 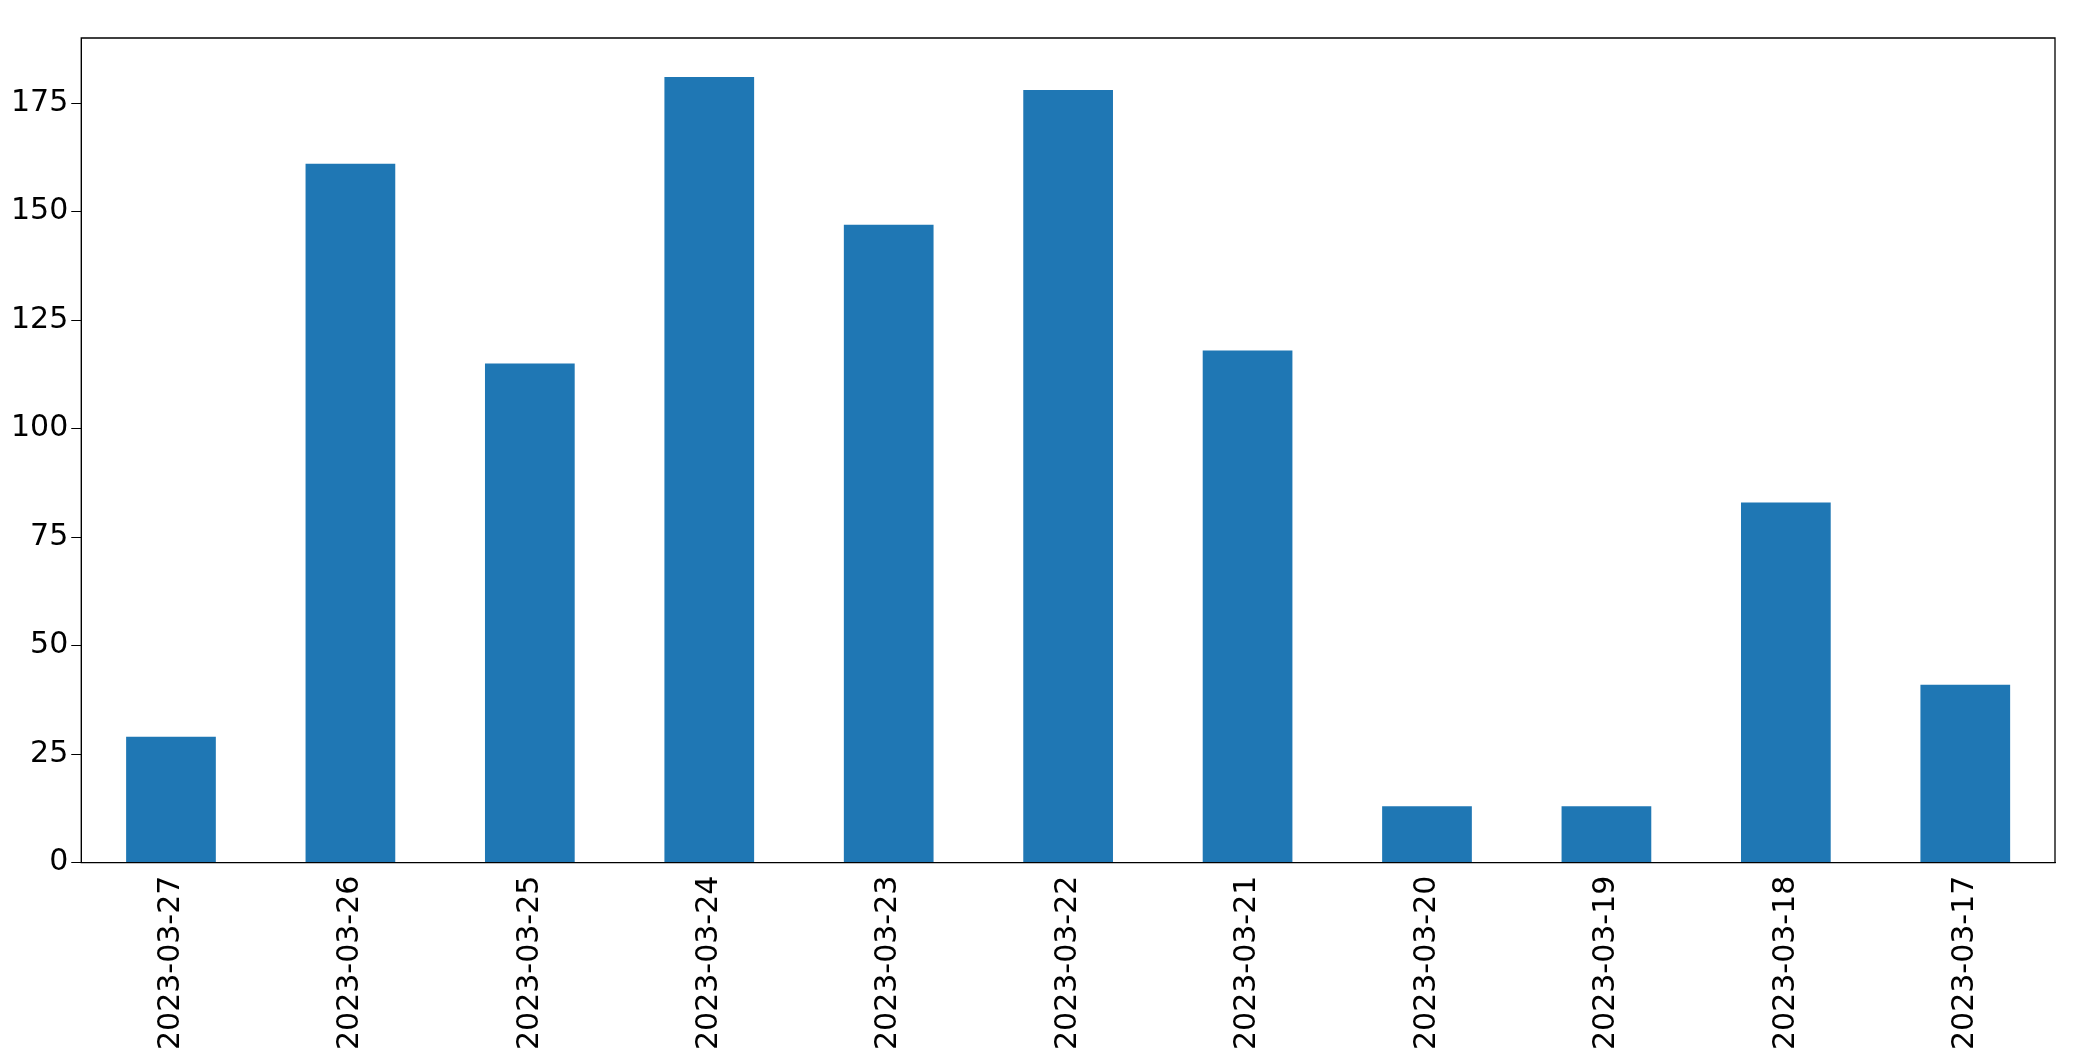 I want to click on x-tick-label: 2023-03-20, so click(x=1424, y=963).